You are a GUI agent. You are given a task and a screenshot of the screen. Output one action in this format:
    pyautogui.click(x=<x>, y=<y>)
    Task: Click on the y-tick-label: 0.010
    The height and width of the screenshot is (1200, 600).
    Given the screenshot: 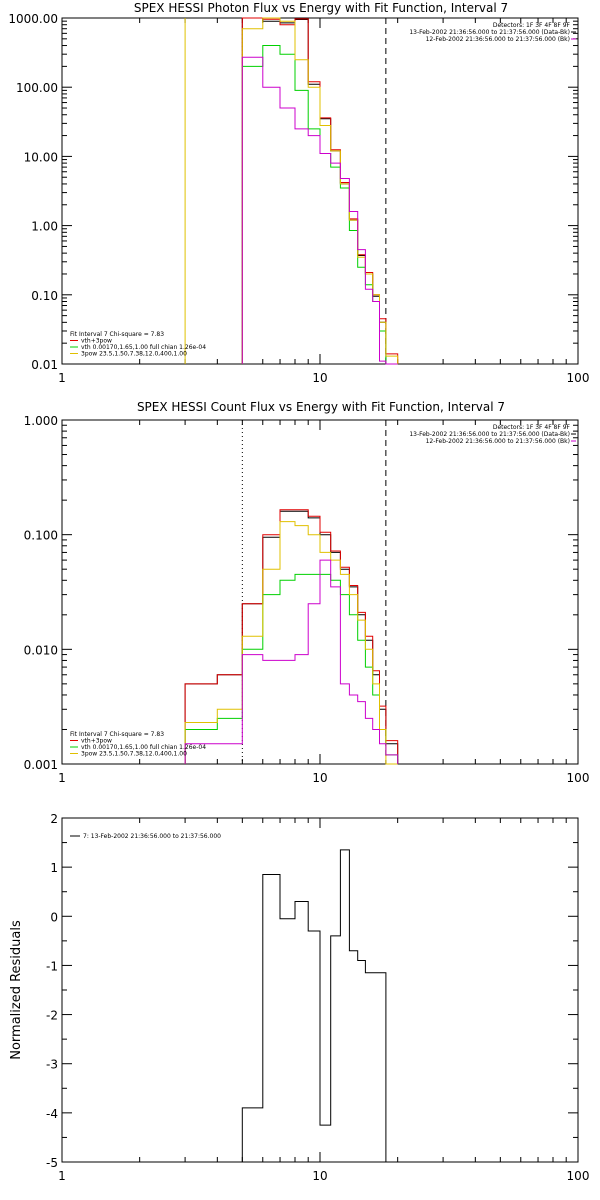 What is the action you would take?
    pyautogui.click(x=41, y=650)
    